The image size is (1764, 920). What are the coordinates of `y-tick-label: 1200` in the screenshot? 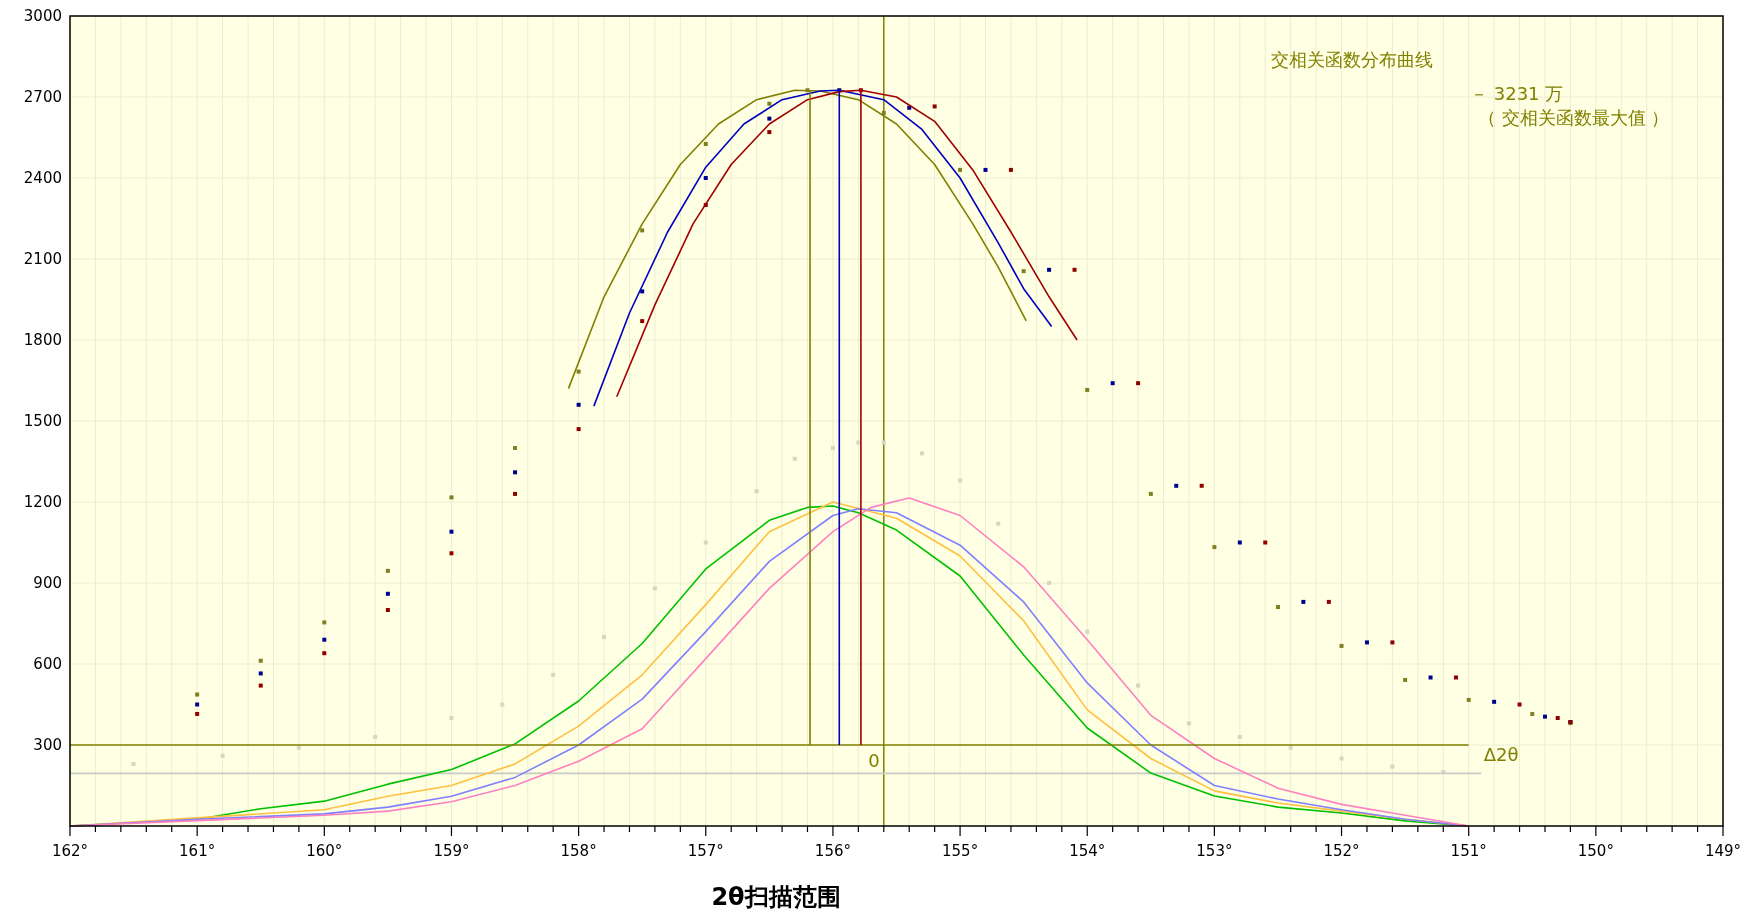 It's located at (42, 502).